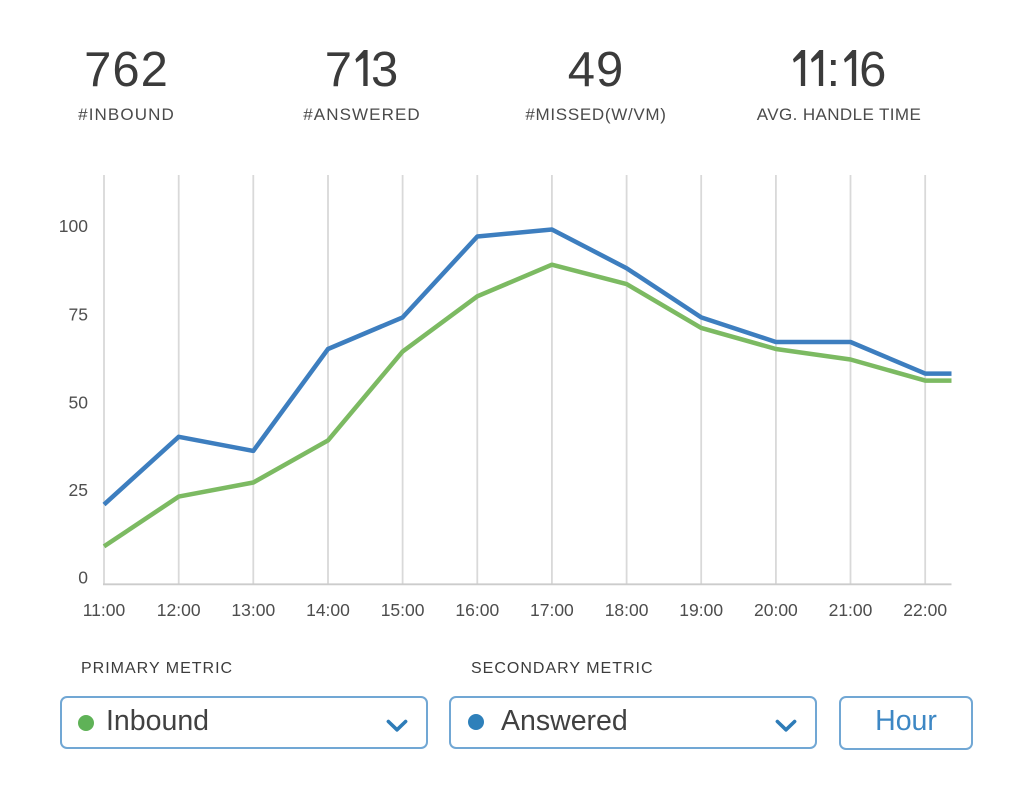  Describe the element at coordinates (701, 610) in the screenshot. I see `svg-text: 19:00` at that location.